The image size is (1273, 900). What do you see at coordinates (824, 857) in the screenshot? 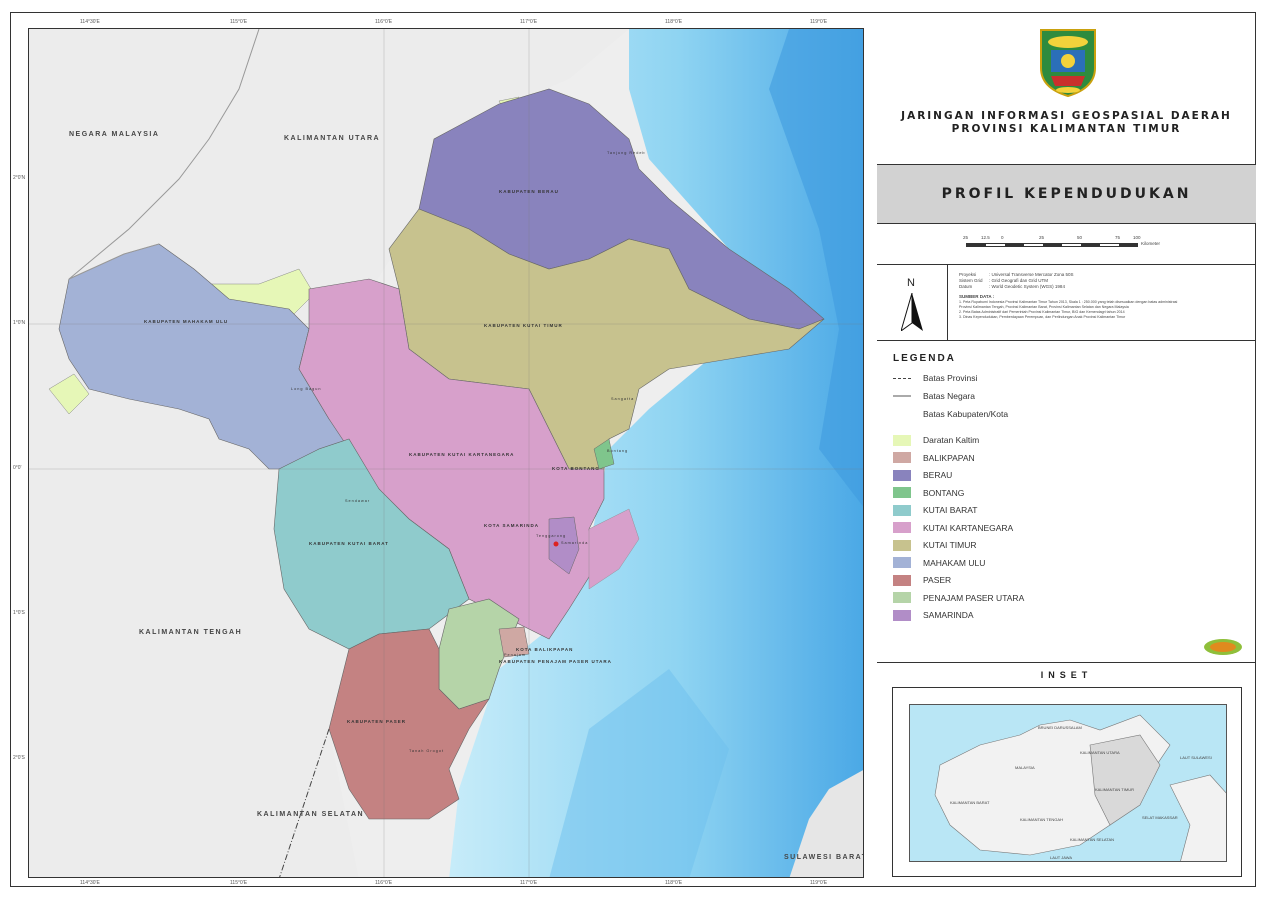
I see `label-sulawesi-barat: SULAWESI BARAT` at bounding box center [824, 857].